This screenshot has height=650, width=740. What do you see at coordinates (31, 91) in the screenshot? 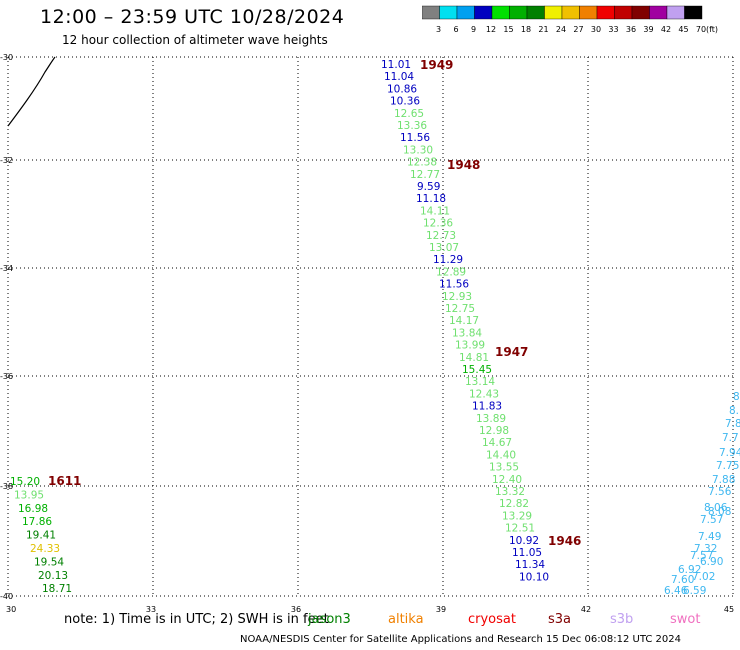
I see `coastline` at bounding box center [31, 91].